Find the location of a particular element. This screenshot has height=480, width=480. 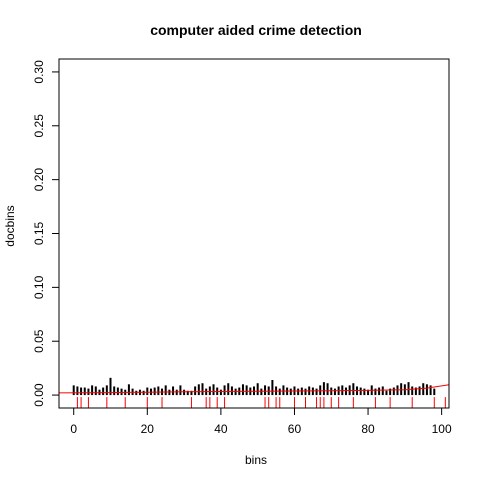

plot-area is located at coordinates (254, 392).